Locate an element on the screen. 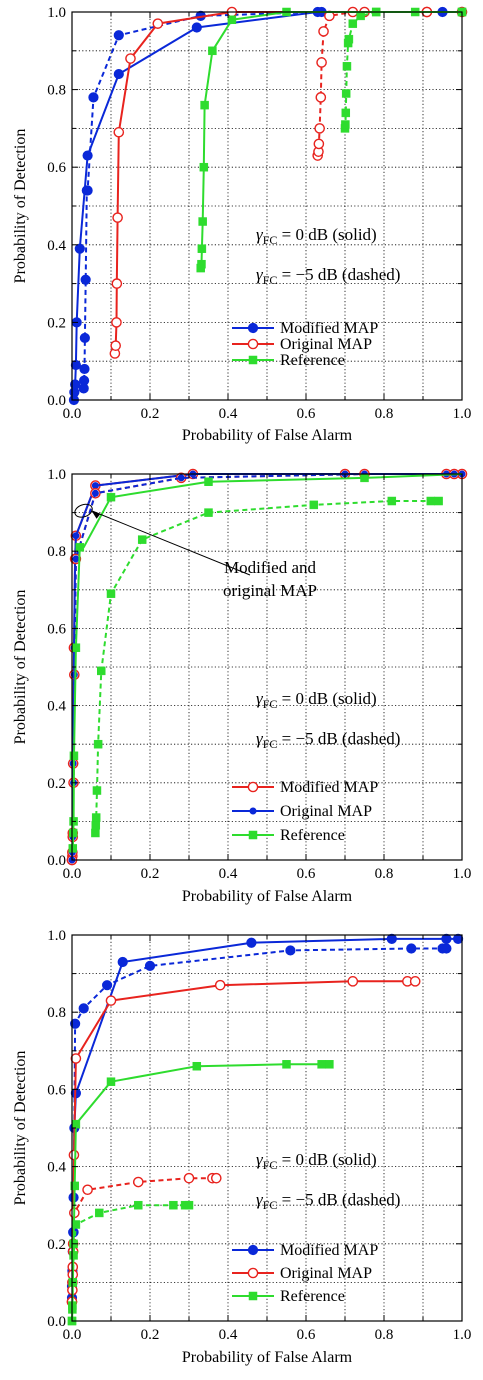 The image size is (483, 1380). y-tick-label: 0.4 is located at coordinates (56, 1168).